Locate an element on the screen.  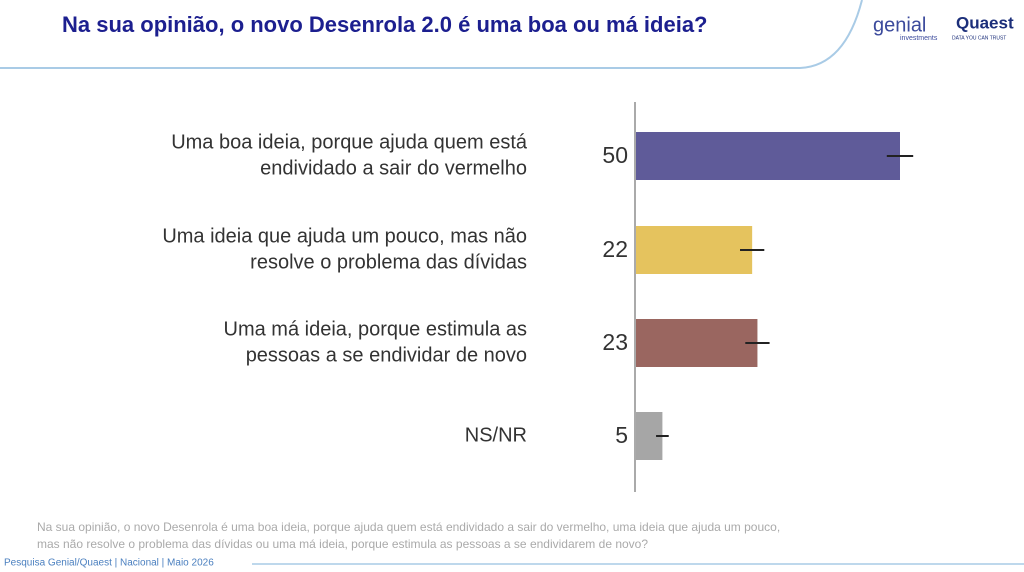
category-label: Uma boa ideia, porque ajuda quem está is located at coordinates (349, 142).